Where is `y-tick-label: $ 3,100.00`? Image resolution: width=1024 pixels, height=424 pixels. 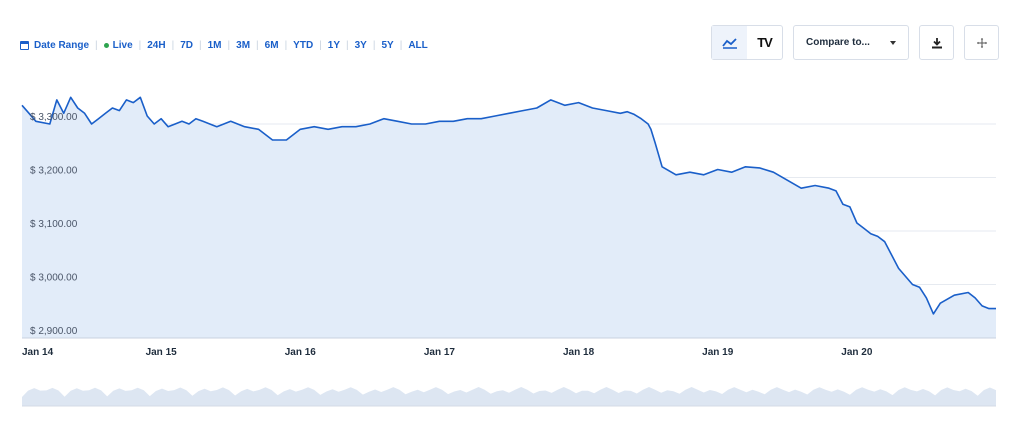
y-tick-label: $ 3,100.00 is located at coordinates (54, 224).